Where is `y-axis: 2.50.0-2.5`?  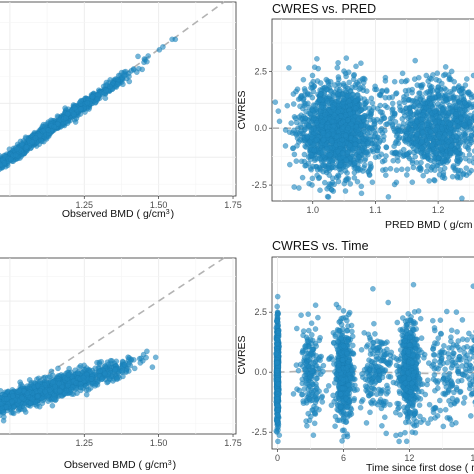
y-axis: 2.50.0-2.5 is located at coordinates (261, 128).